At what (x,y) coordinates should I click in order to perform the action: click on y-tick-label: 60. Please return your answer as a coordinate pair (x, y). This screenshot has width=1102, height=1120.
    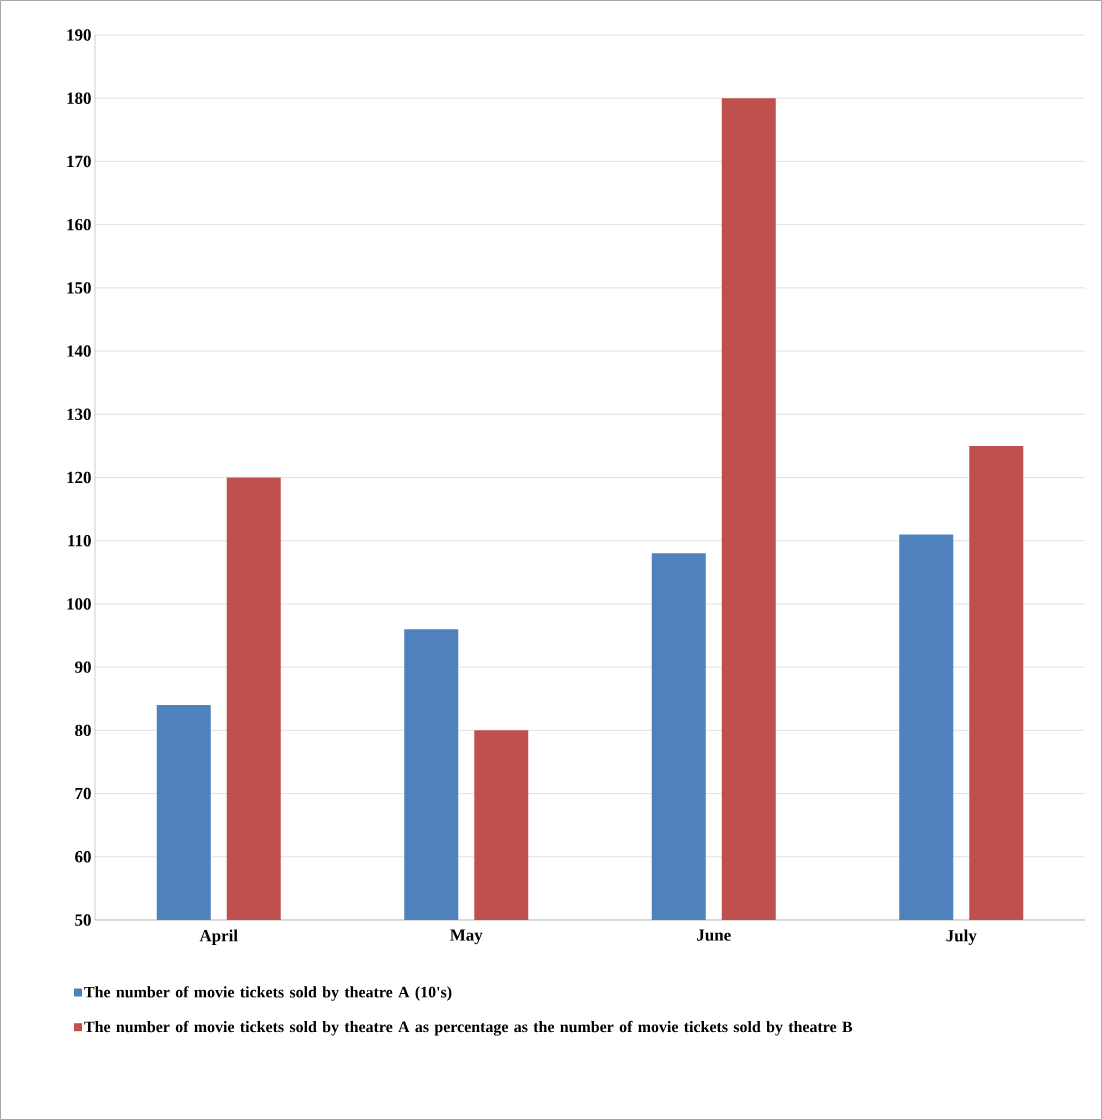
    Looking at the image, I should click on (83, 857).